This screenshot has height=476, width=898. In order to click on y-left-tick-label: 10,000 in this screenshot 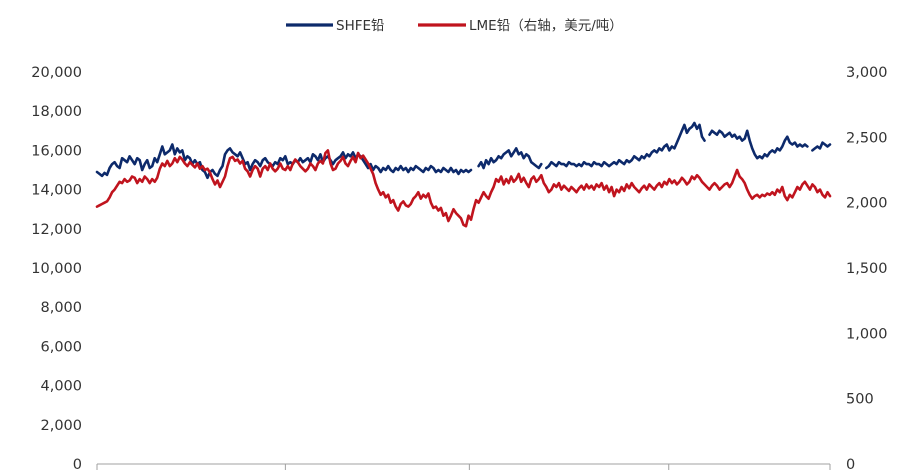, I will do `click(56, 269)`.